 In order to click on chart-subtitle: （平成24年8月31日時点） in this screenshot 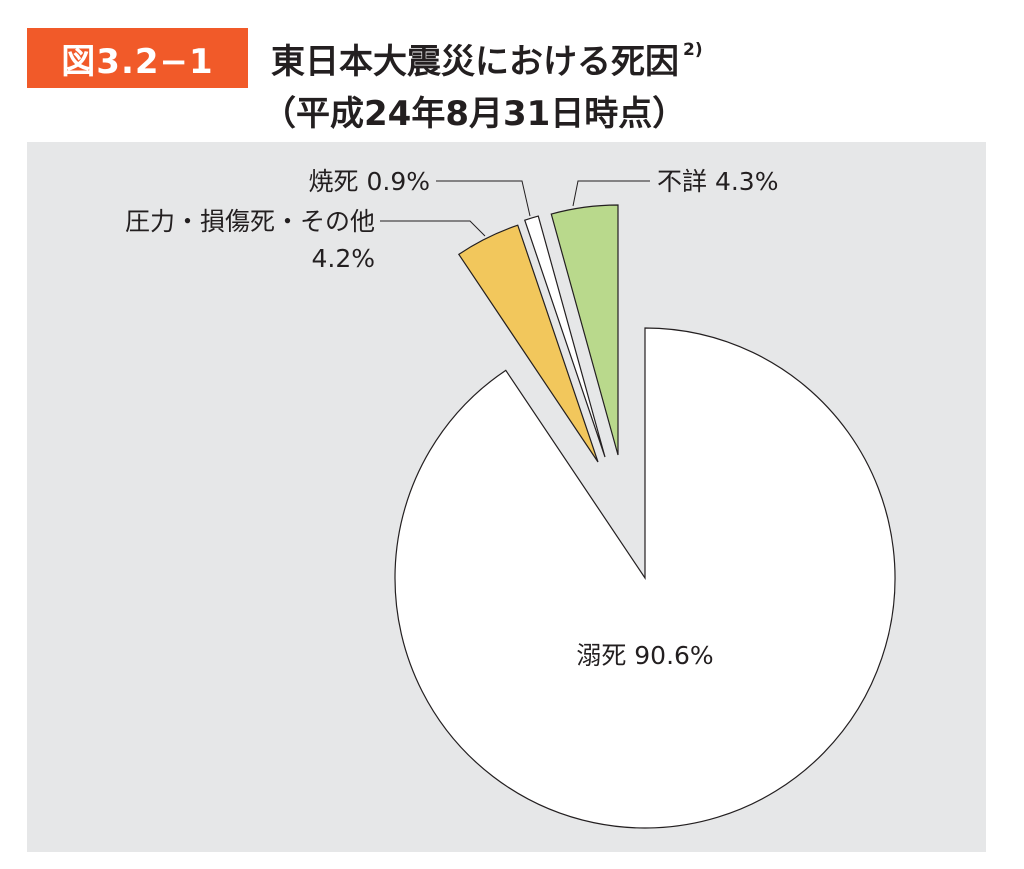, I will do `click(474, 114)`.